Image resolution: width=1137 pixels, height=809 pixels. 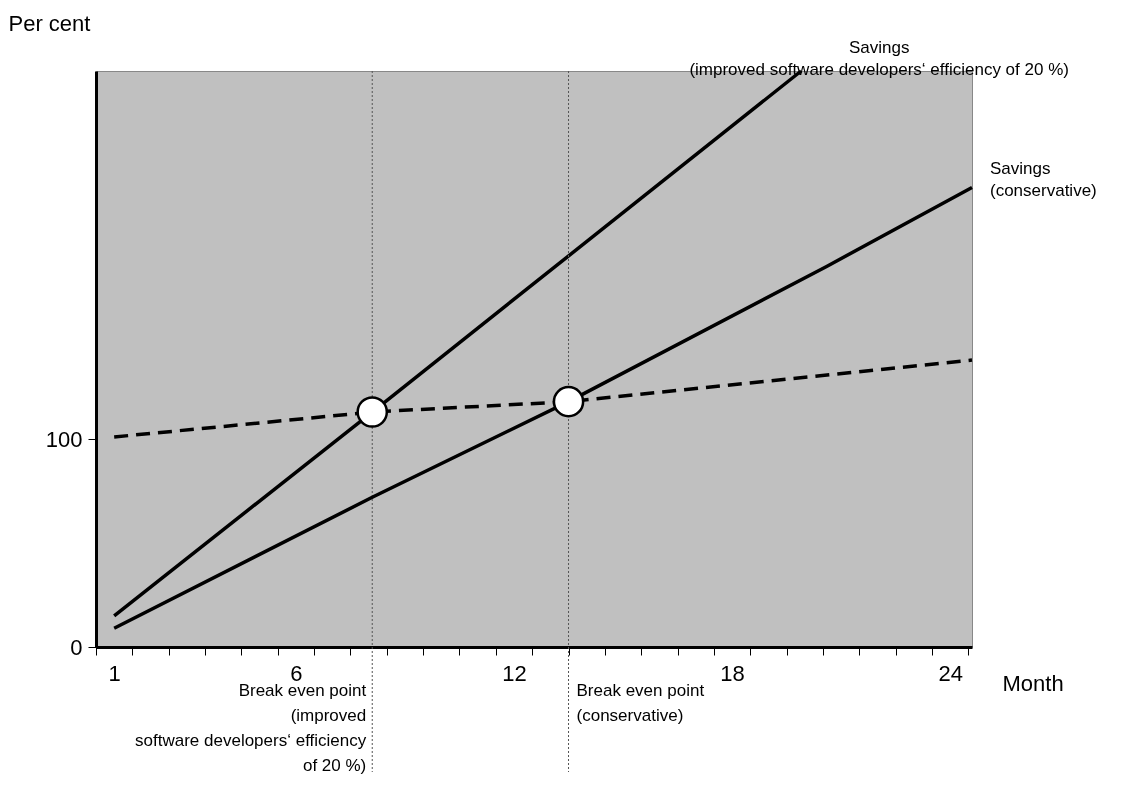 I want to click on y-tick-label: 0, so click(x=76, y=647).